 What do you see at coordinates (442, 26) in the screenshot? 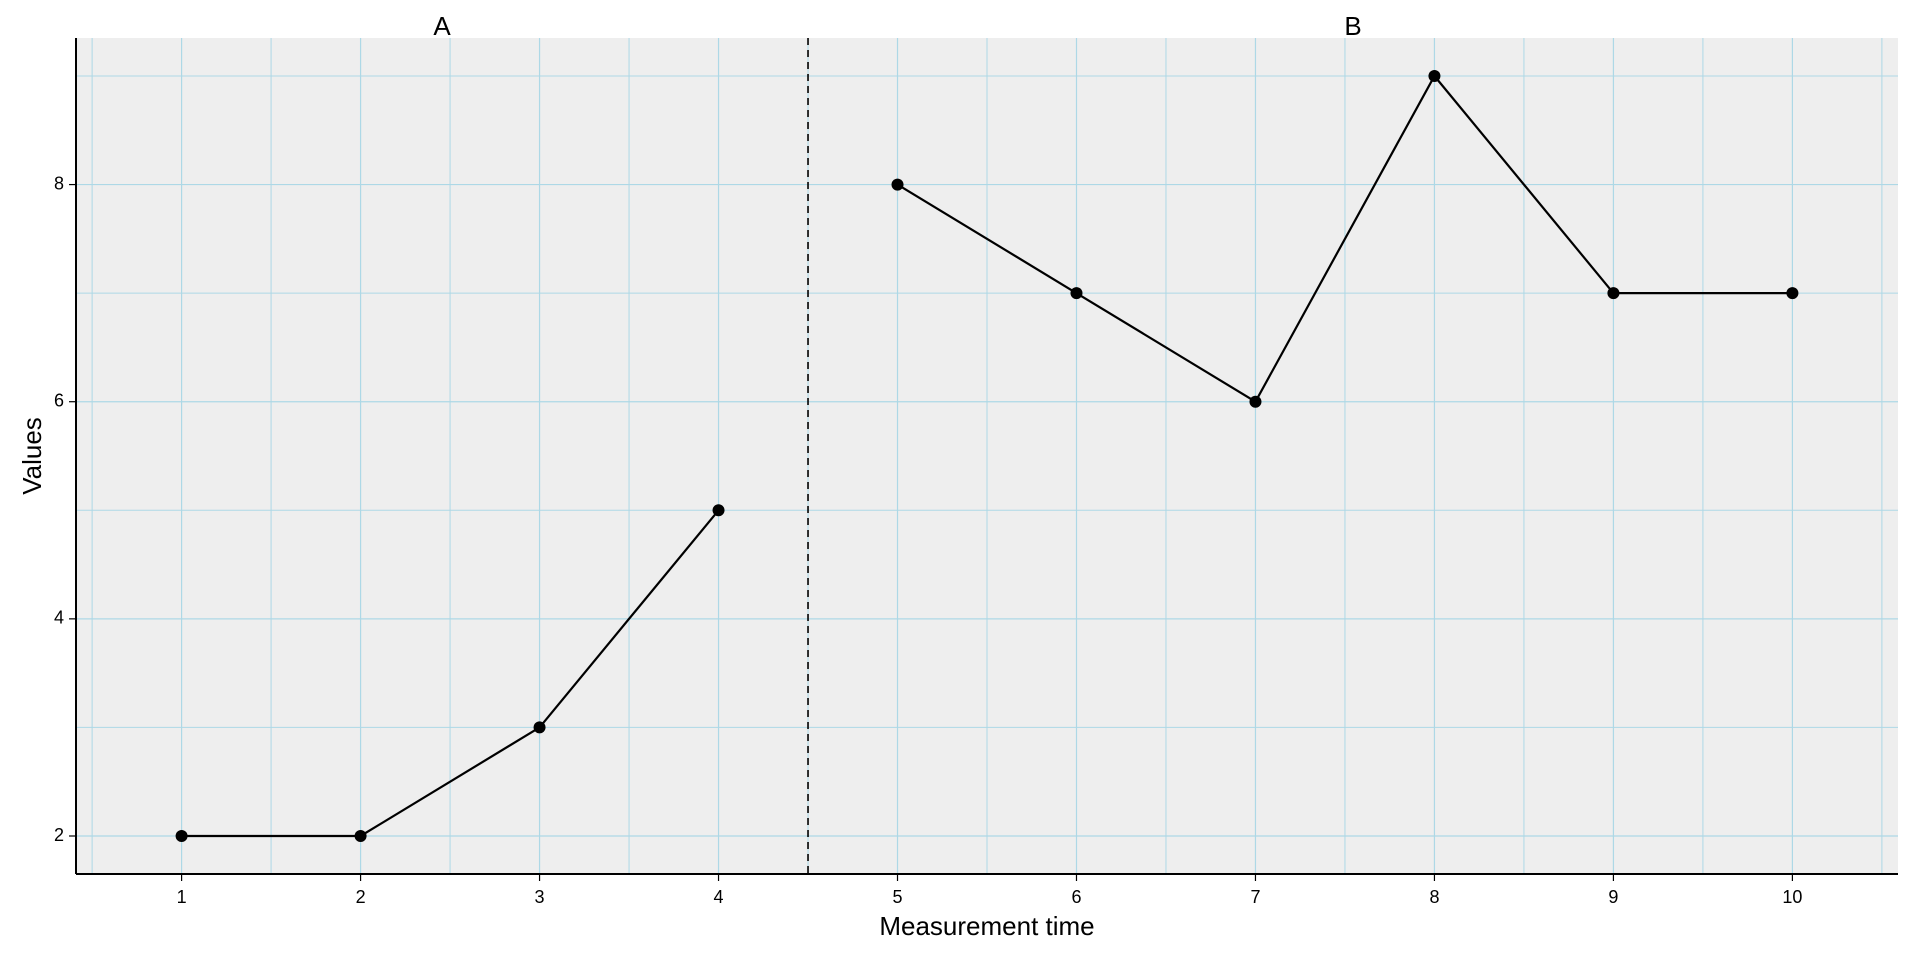
I see `phase-label: A` at bounding box center [442, 26].